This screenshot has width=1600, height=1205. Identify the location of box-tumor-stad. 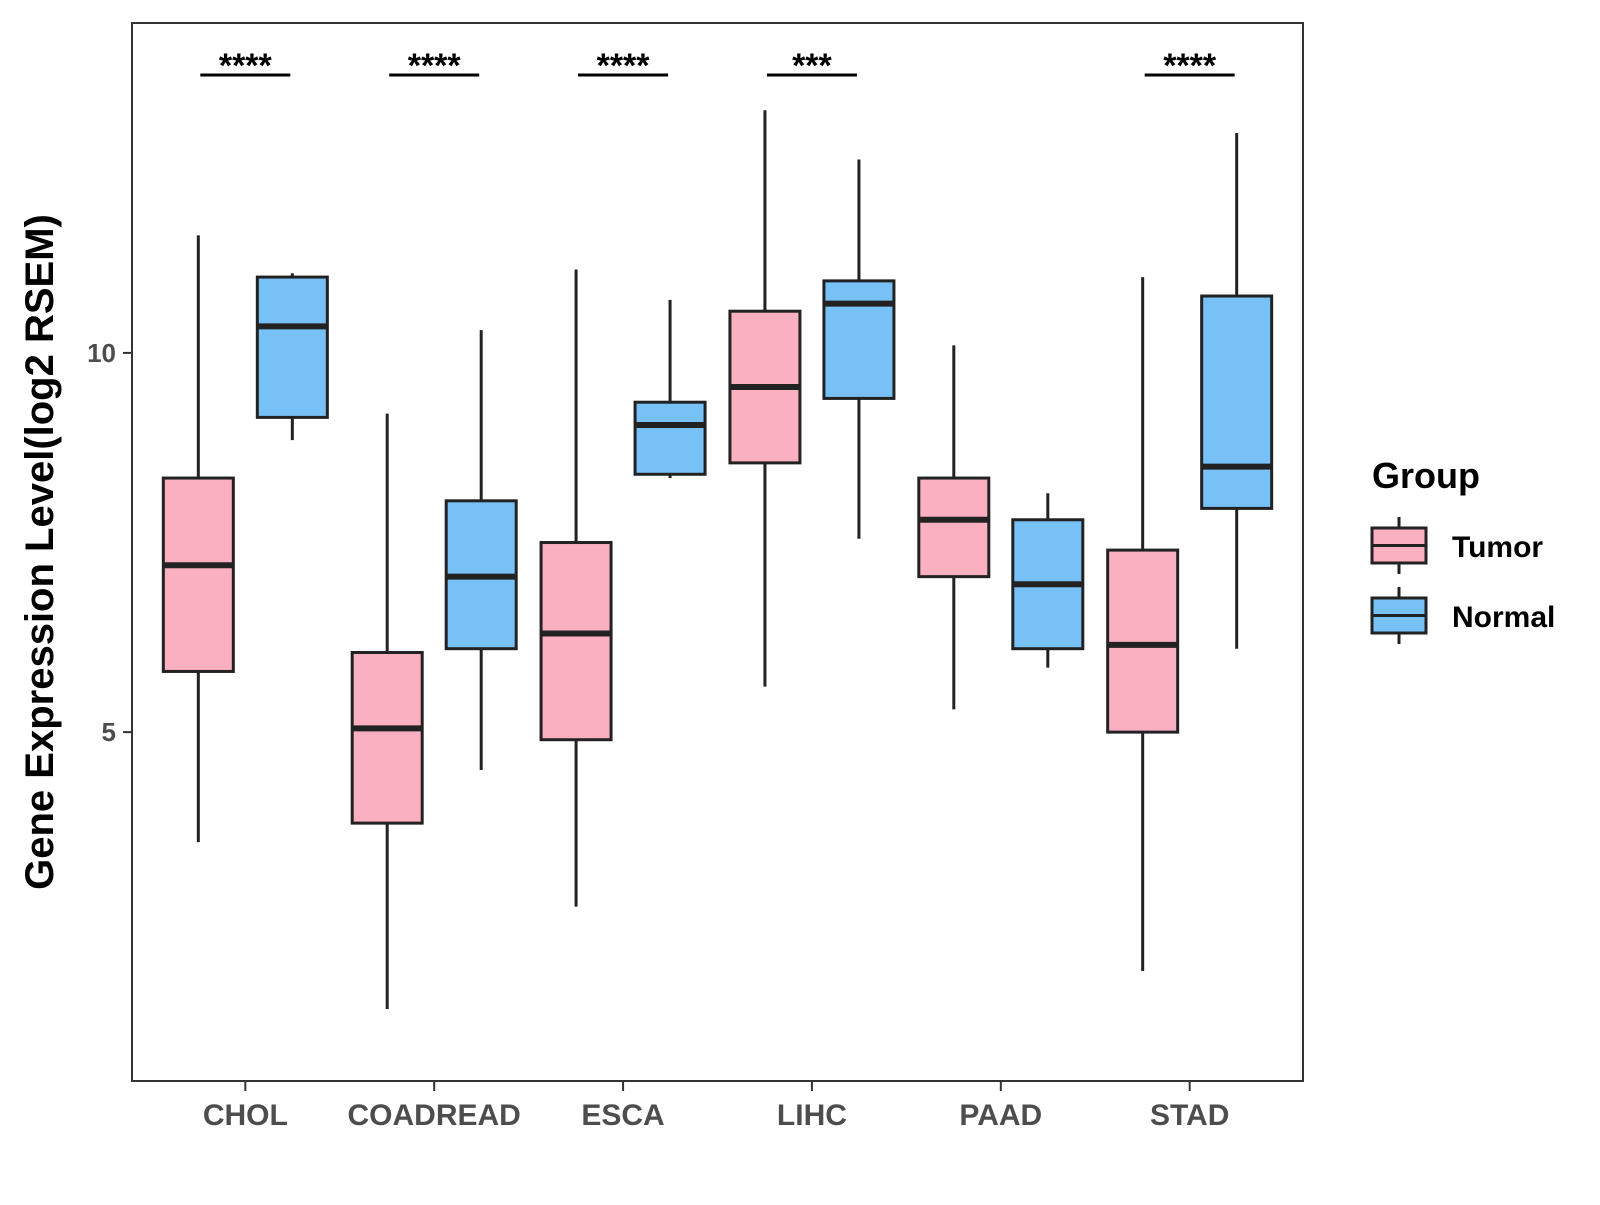
(1143, 624).